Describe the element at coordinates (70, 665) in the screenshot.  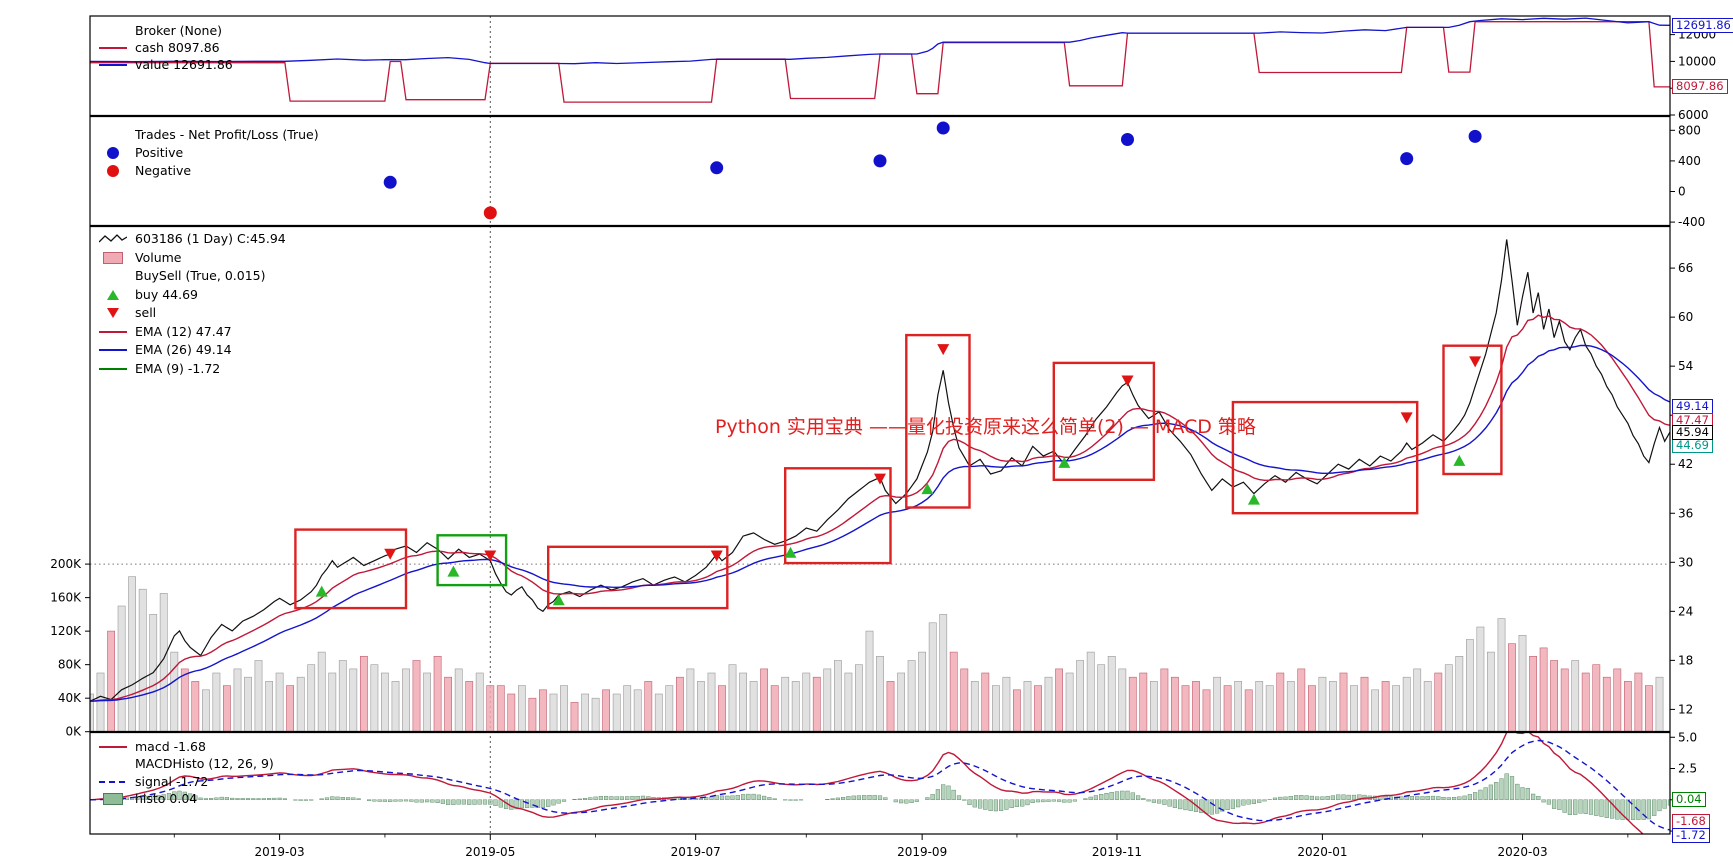
I see `volume-tick-label: 80K` at that location.